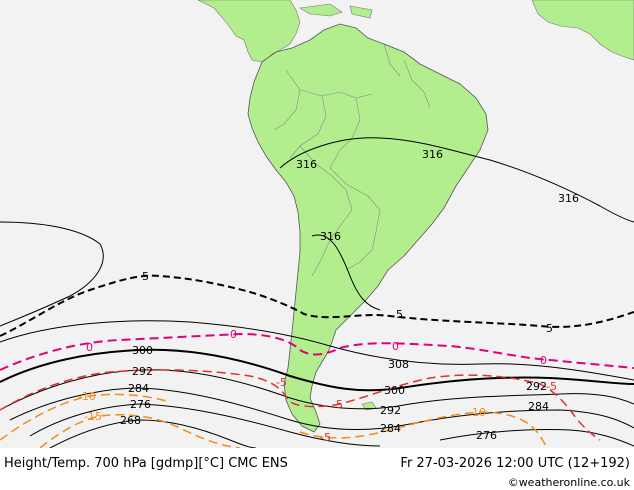 The image size is (634, 490). What do you see at coordinates (52, 274) in the screenshot?
I see `contour-pacific` at bounding box center [52, 274].